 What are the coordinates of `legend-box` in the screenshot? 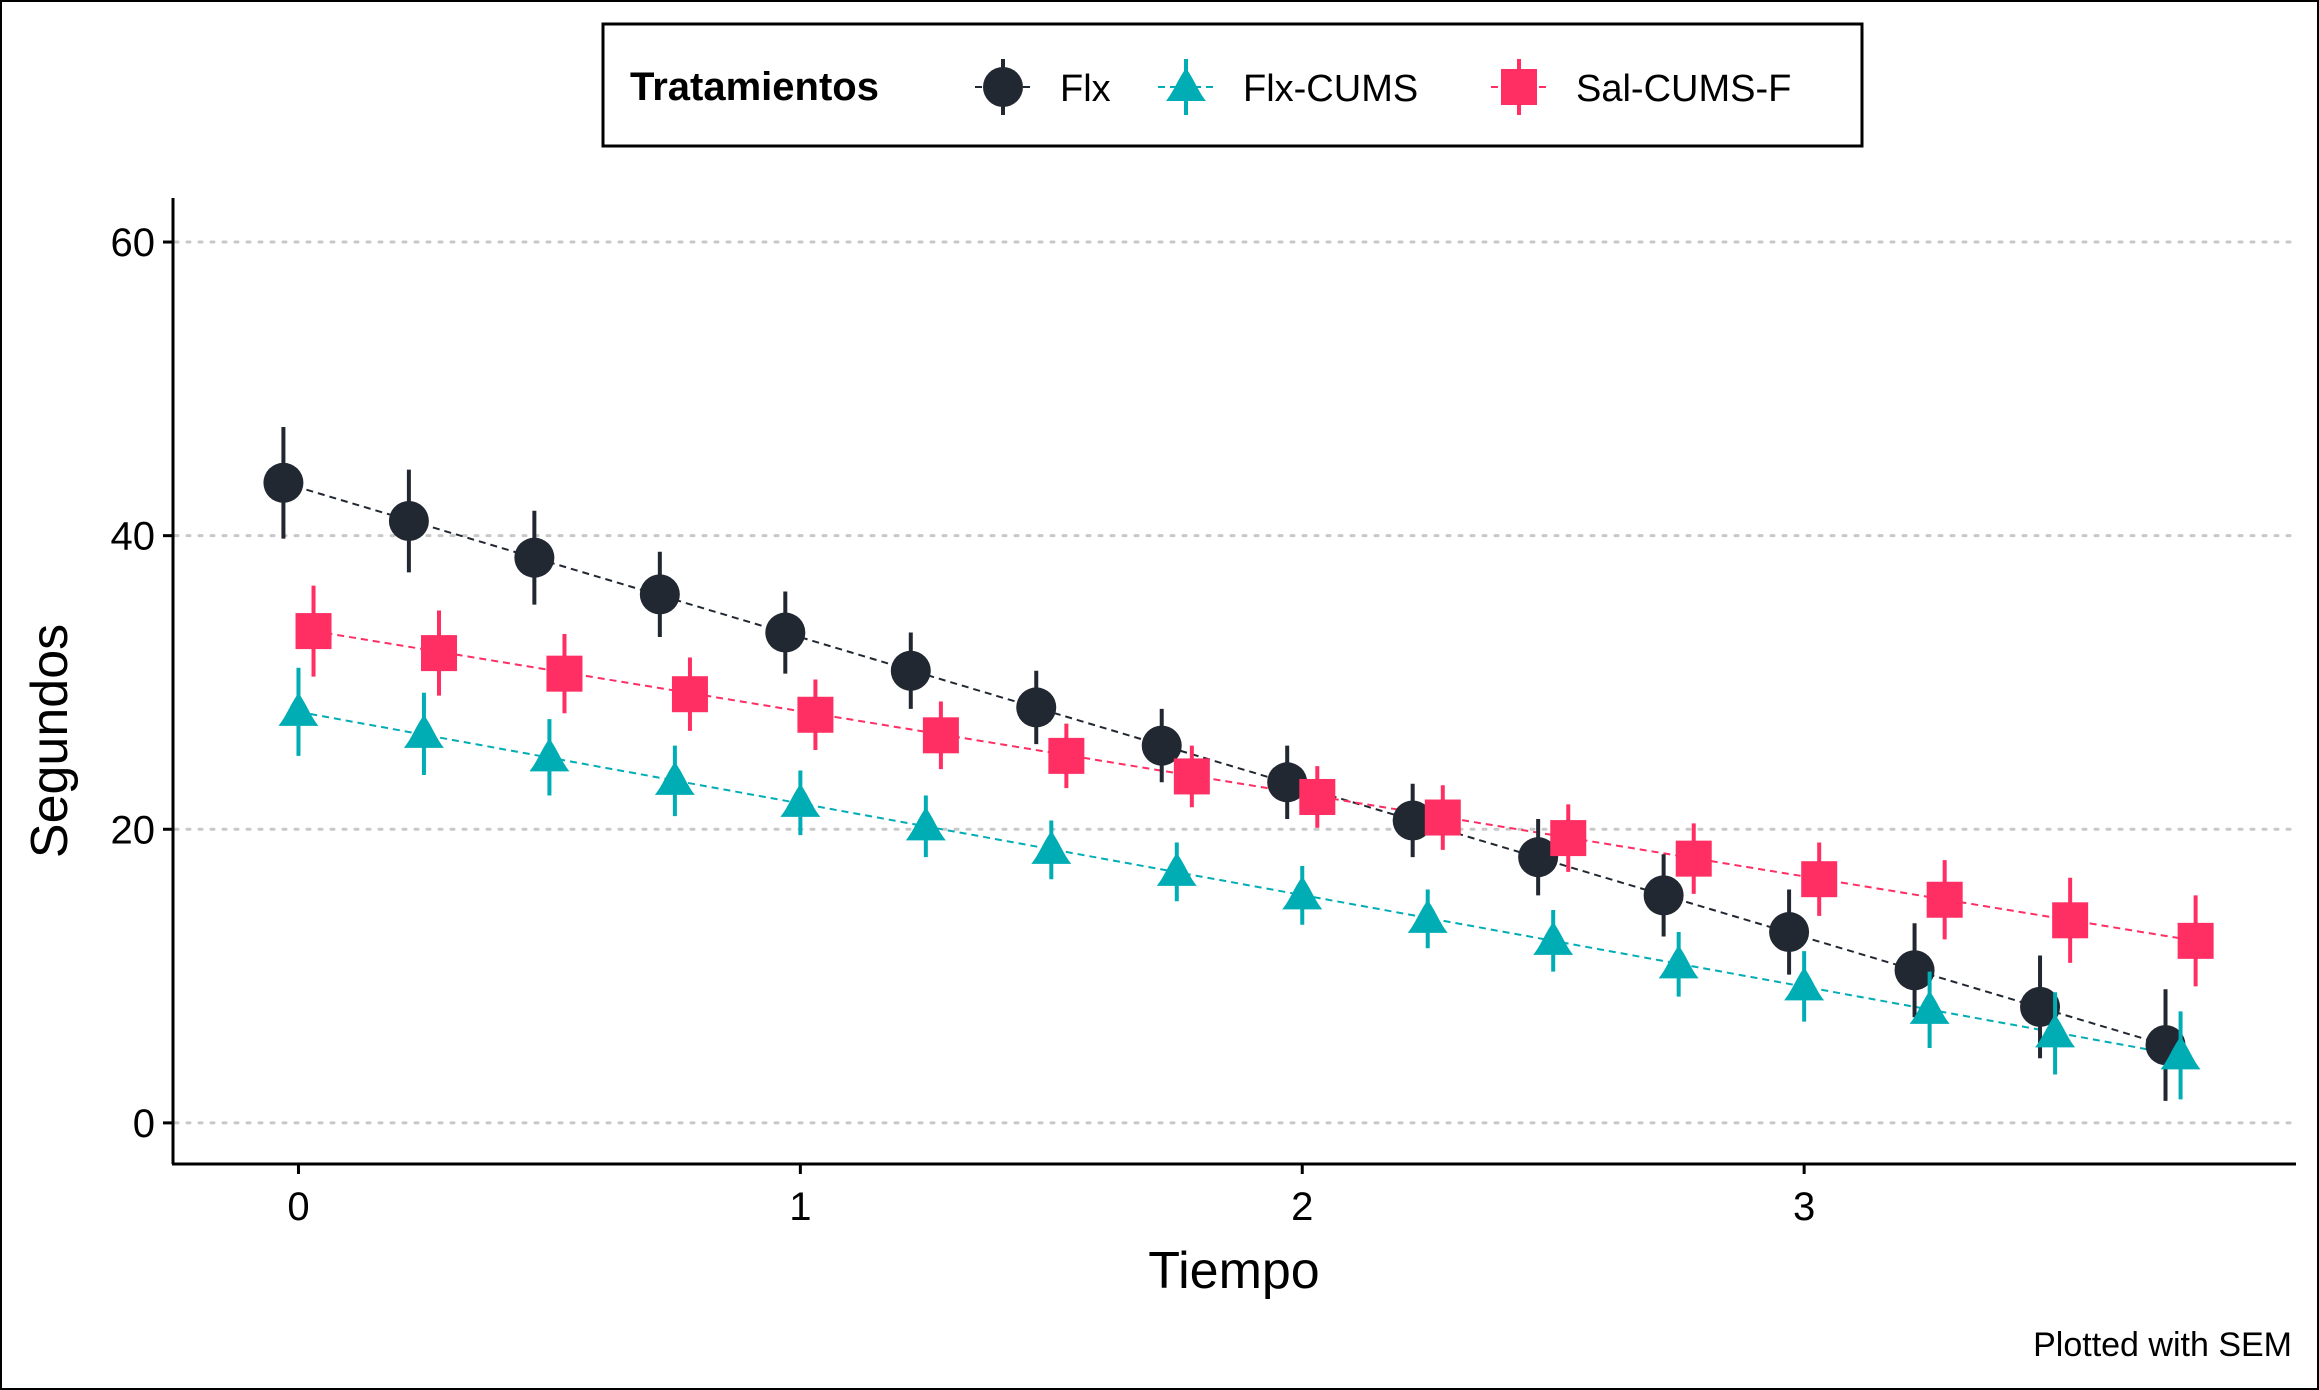 It's located at (1232, 85).